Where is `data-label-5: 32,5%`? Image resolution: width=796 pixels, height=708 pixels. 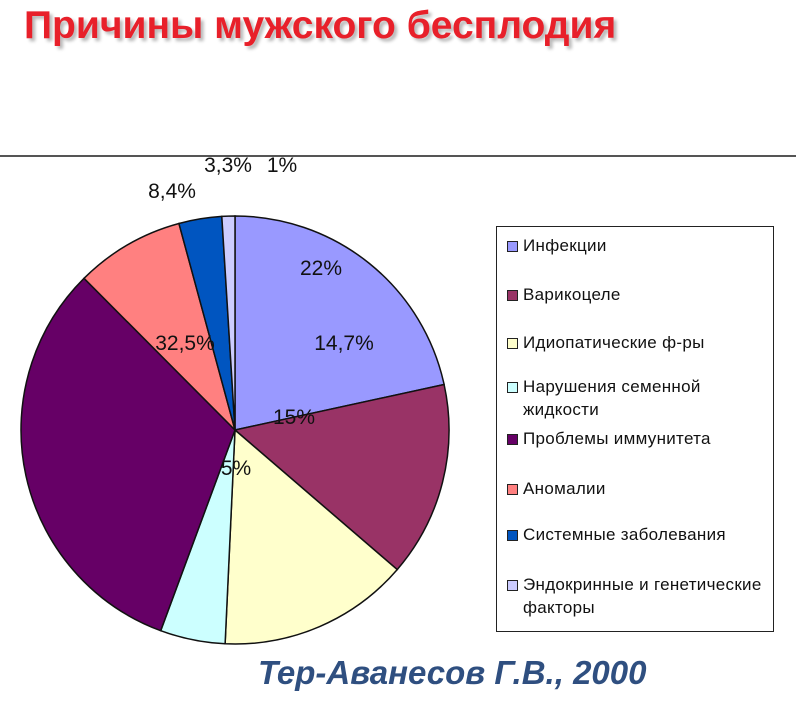
data-label-5: 32,5% is located at coordinates (185, 343).